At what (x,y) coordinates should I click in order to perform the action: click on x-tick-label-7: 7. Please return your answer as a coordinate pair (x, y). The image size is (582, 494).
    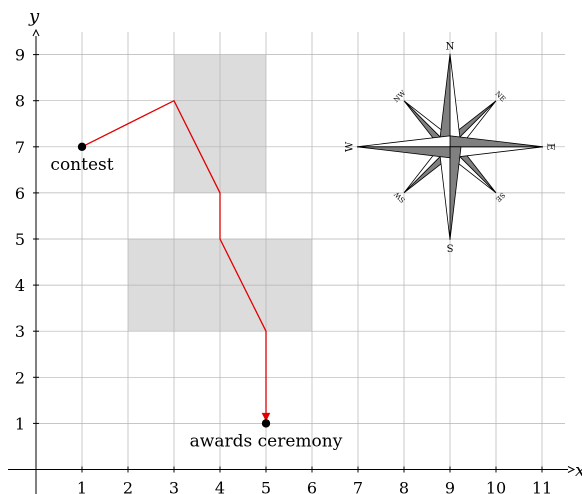
    Looking at the image, I should click on (358, 486).